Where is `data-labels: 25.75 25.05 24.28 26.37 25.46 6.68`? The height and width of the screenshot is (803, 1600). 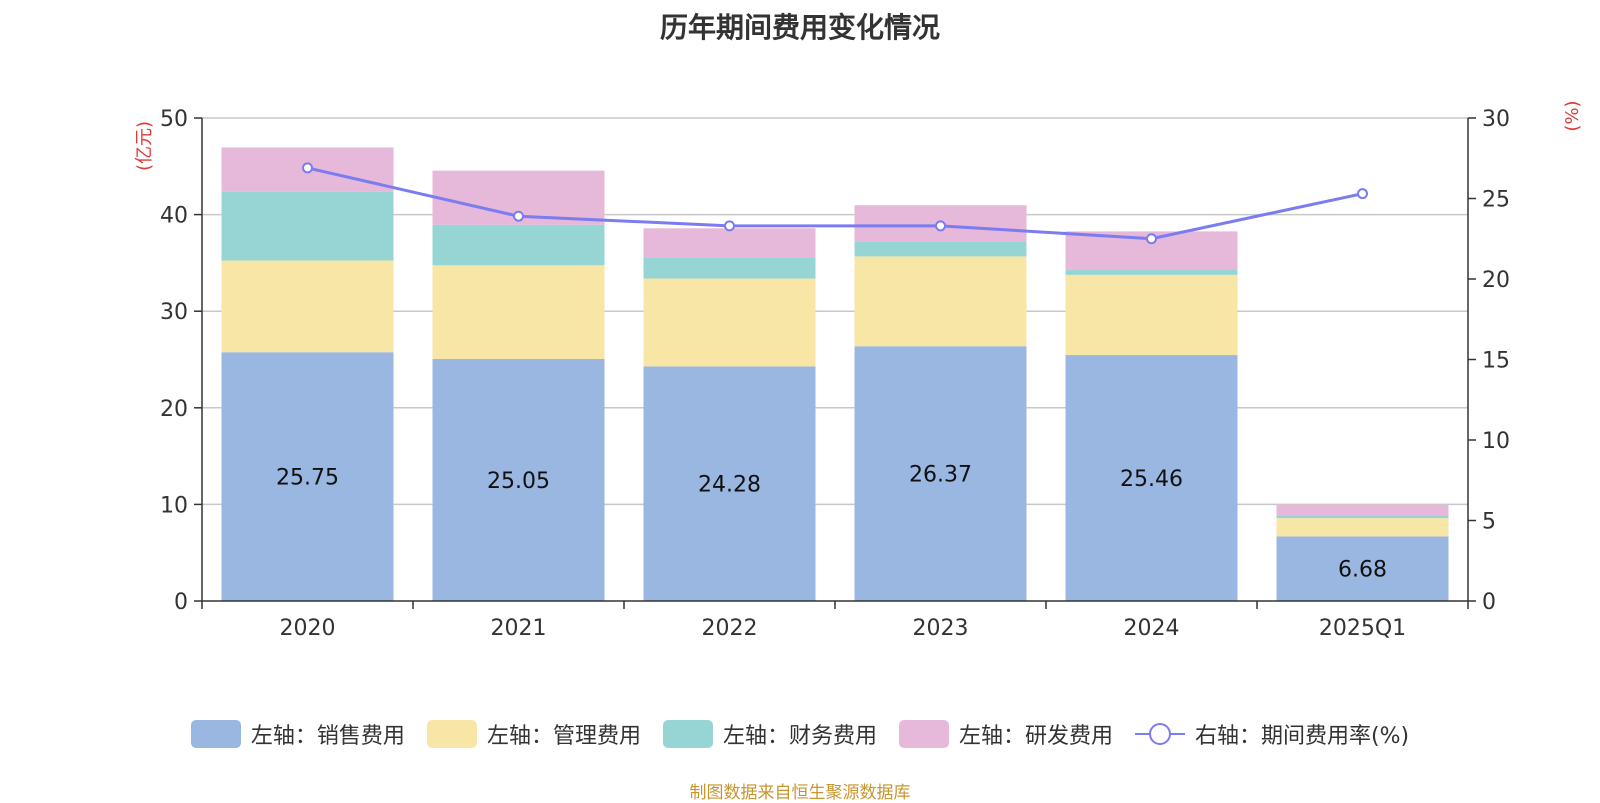
data-labels: 25.75 25.05 24.28 26.37 25.46 6.68 is located at coordinates (831, 523).